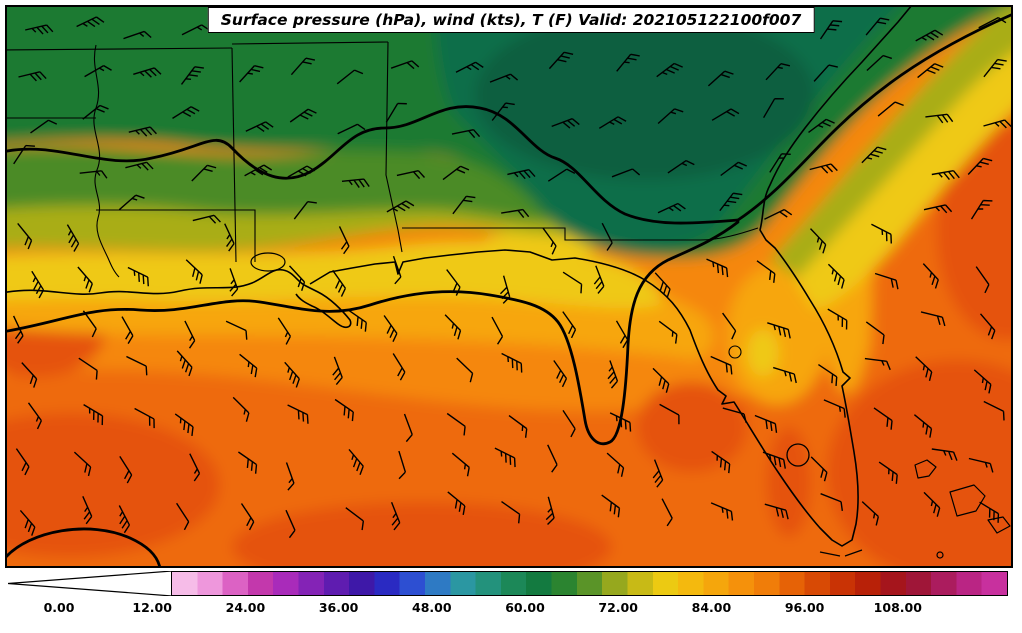 Image resolution: width=1022 pixels, height=633 pixels. I want to click on coastline-louisiana-delta, so click(179, 298).